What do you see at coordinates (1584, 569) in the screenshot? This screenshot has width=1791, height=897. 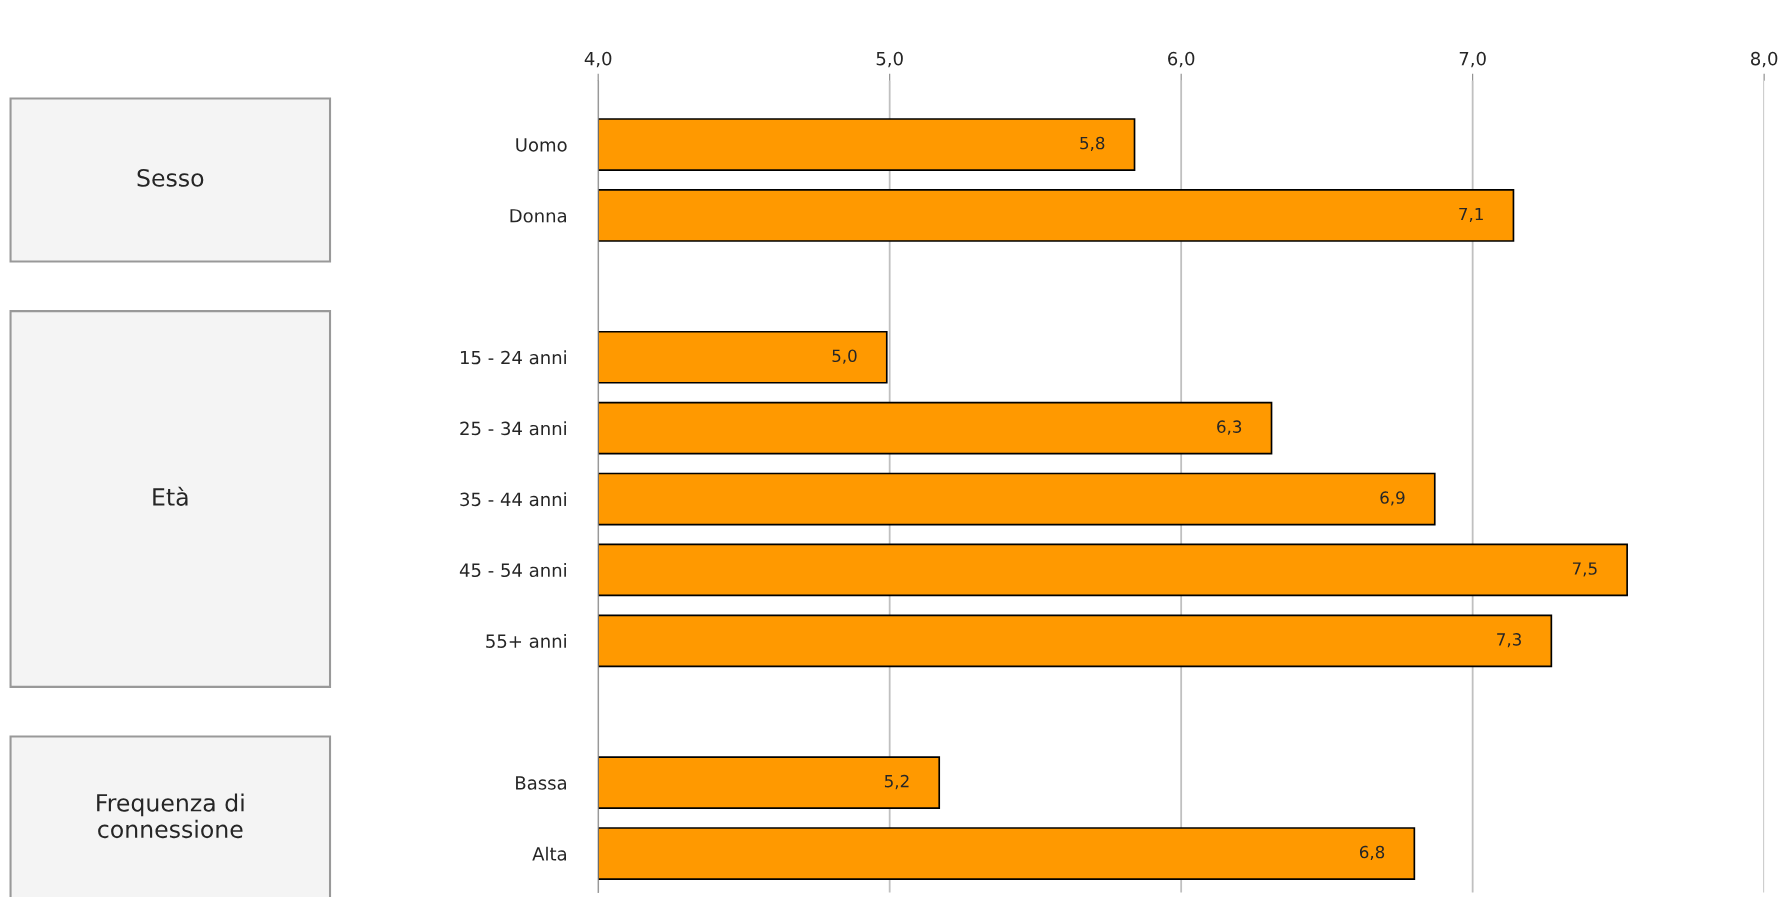 I see `data-label: 7,5` at bounding box center [1584, 569].